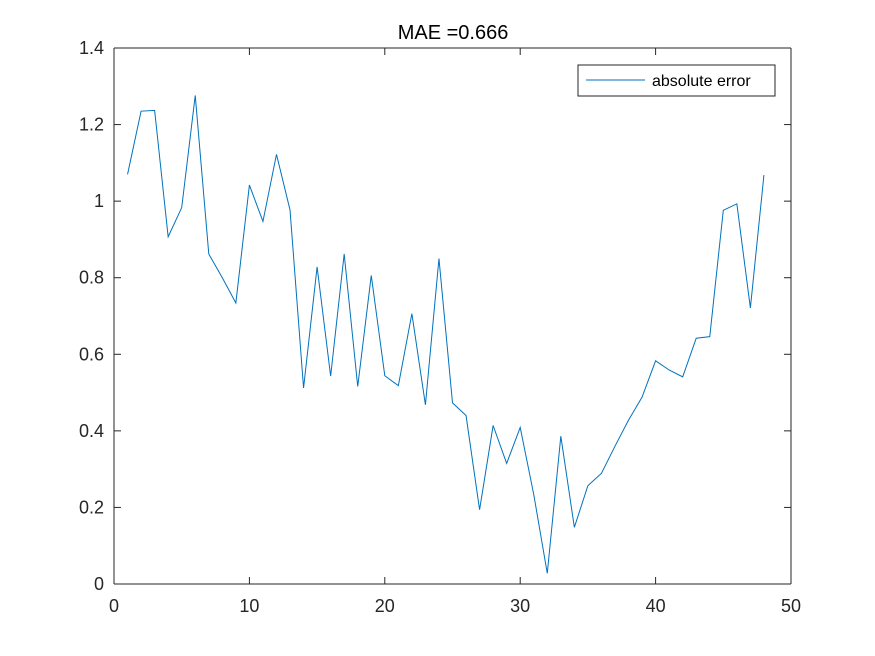 The width and height of the screenshot is (875, 656). What do you see at coordinates (701, 81) in the screenshot?
I see `legend-label: absolute error` at bounding box center [701, 81].